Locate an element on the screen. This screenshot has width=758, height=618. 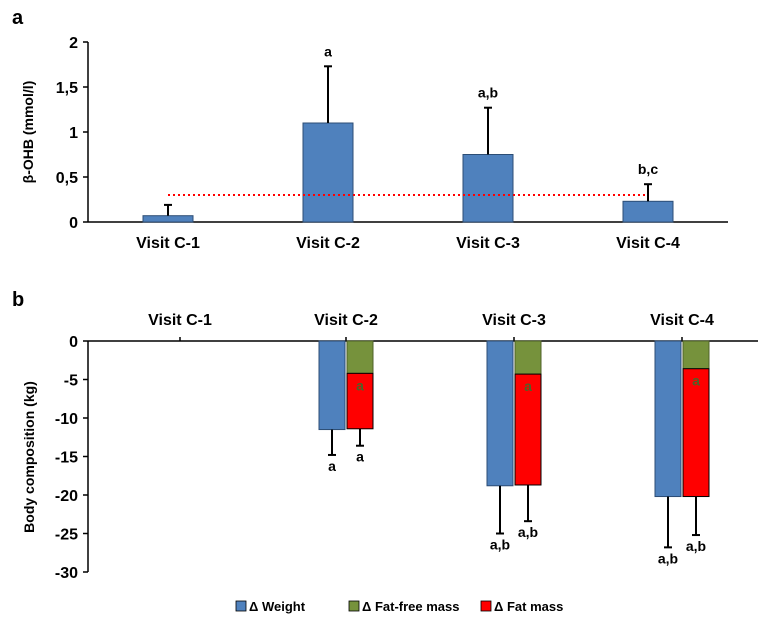
panel-b-category-label: Visit C-3 is located at coordinates (514, 320).